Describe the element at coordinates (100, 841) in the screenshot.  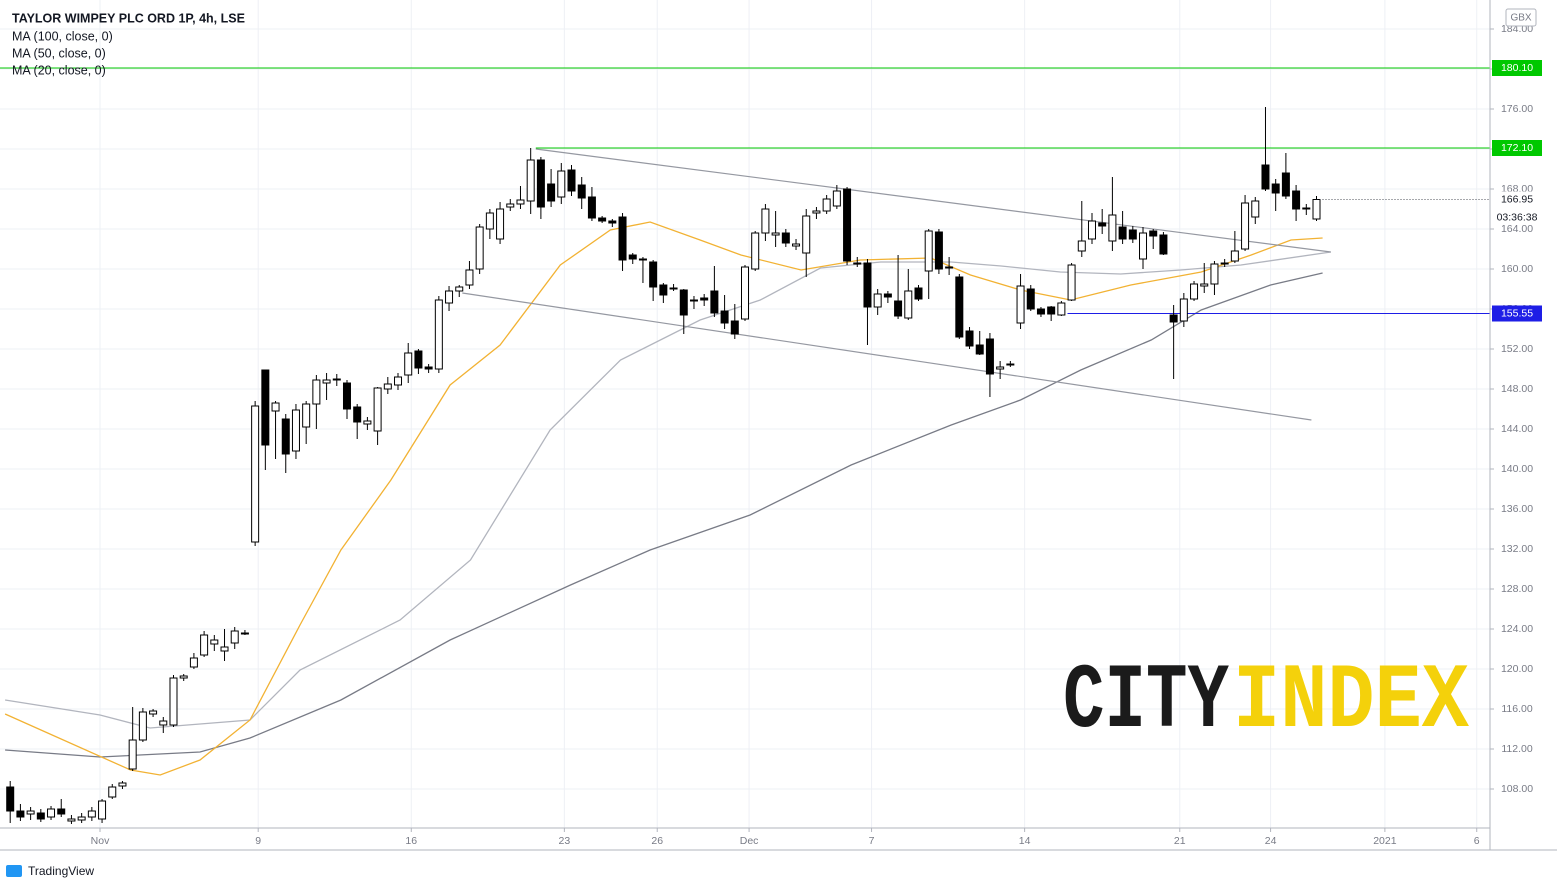
I see `x-tick-label: Nov` at that location.